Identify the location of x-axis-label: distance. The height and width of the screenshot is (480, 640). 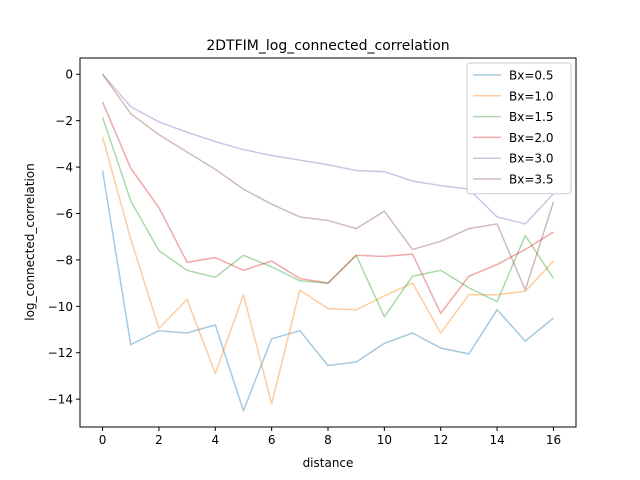
(328, 463).